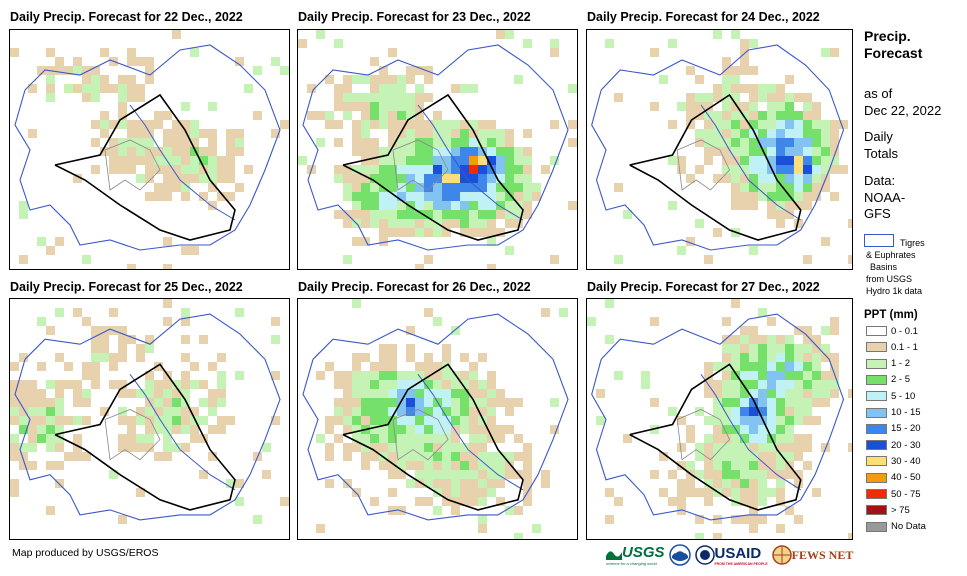 The width and height of the screenshot is (967, 576). Describe the element at coordinates (903, 396) in the screenshot. I see `legend-label: 5 - 10` at that location.